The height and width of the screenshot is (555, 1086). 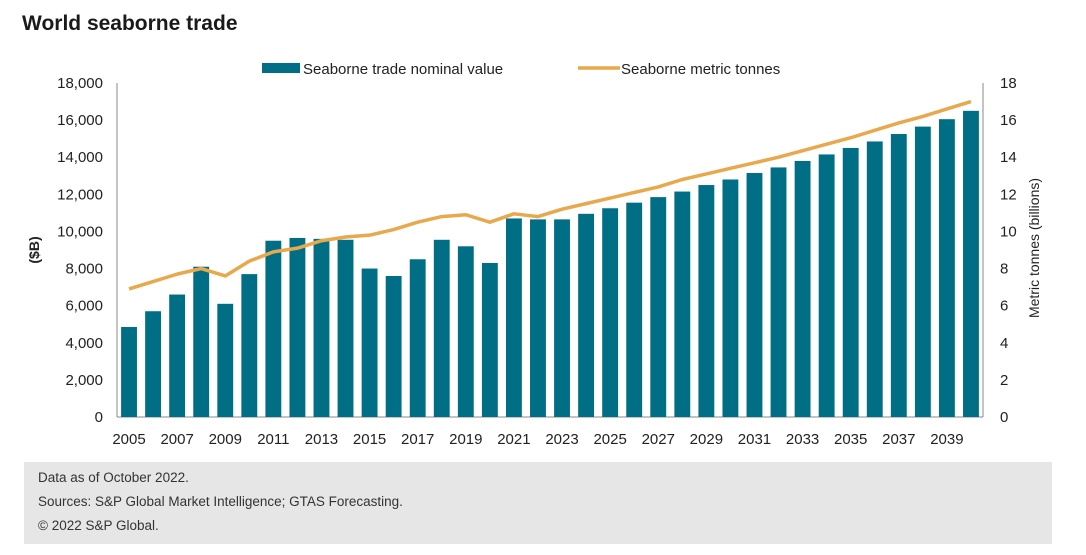 What do you see at coordinates (754, 439) in the screenshot?
I see `x-tick-label: 2031` at bounding box center [754, 439].